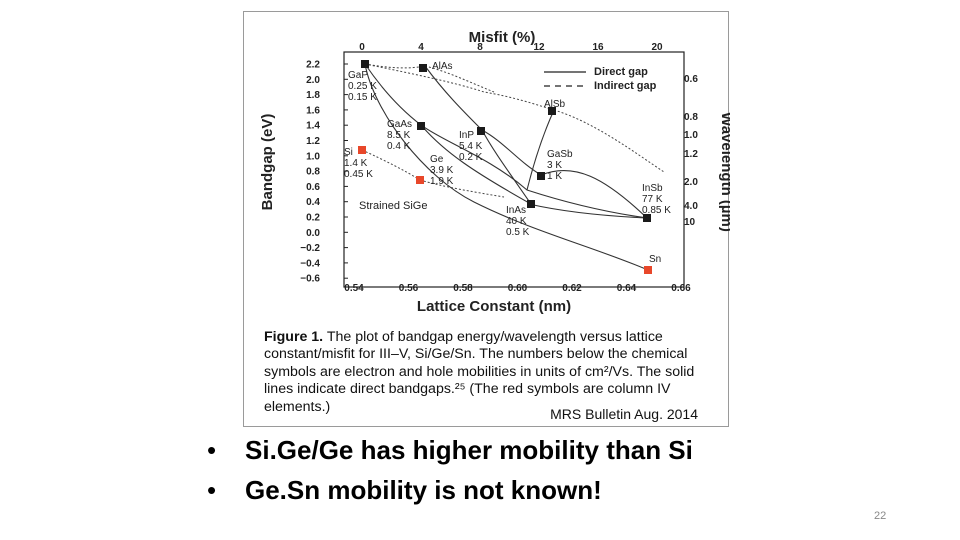  What do you see at coordinates (399, 124) in the screenshot?
I see `label-gaas-0: GaAs` at bounding box center [399, 124].